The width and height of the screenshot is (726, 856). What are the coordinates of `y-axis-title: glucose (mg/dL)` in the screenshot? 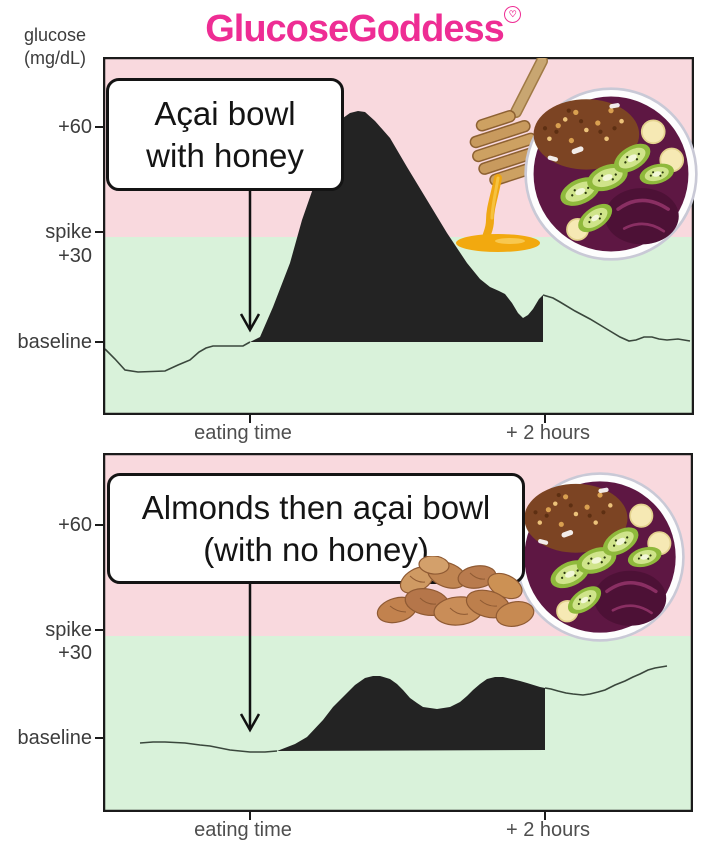 It's located at (55, 46).